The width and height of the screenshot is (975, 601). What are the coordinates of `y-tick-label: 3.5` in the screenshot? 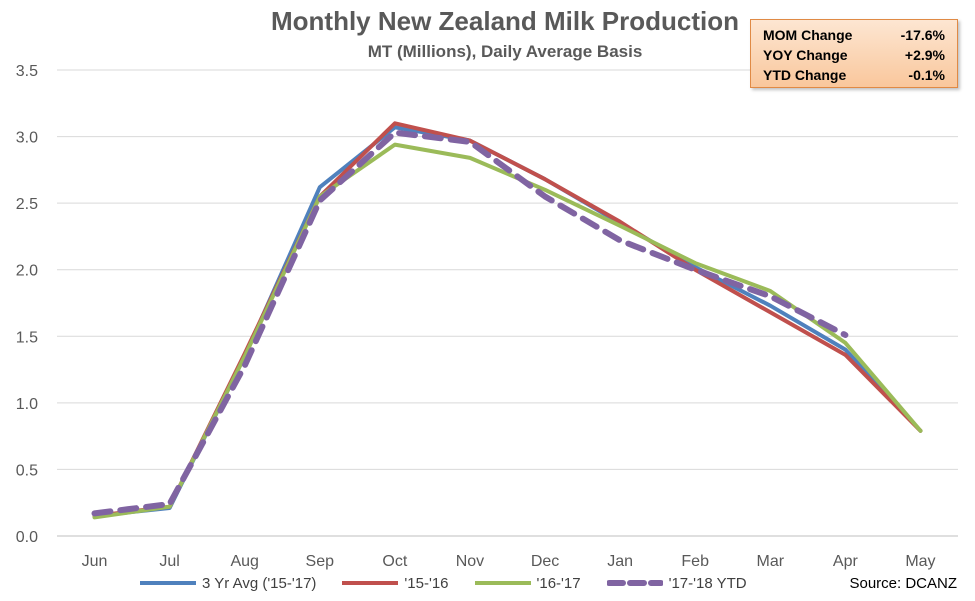 It's located at (27, 71).